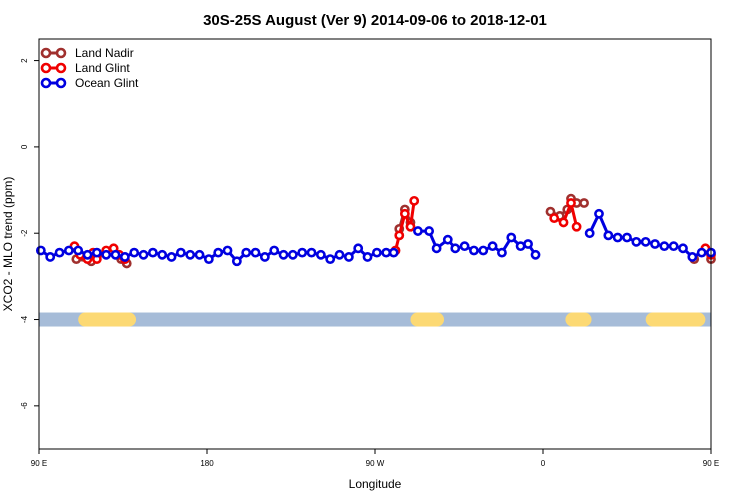 This screenshot has width=750, height=500. Describe the element at coordinates (24, 319) in the screenshot. I see `y-tick-label-3: -4` at that location.